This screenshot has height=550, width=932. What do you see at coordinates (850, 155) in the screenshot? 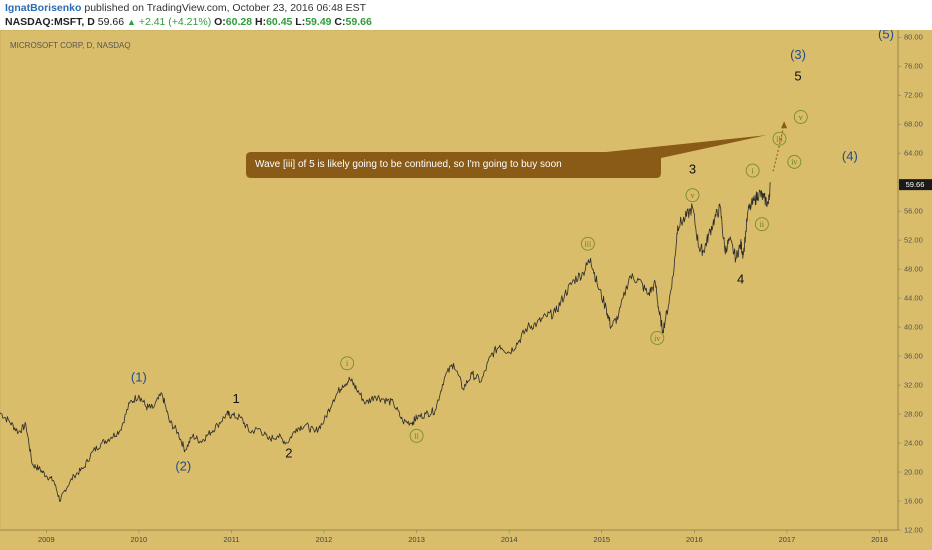
I see `wave-label: (4)` at bounding box center [850, 155].